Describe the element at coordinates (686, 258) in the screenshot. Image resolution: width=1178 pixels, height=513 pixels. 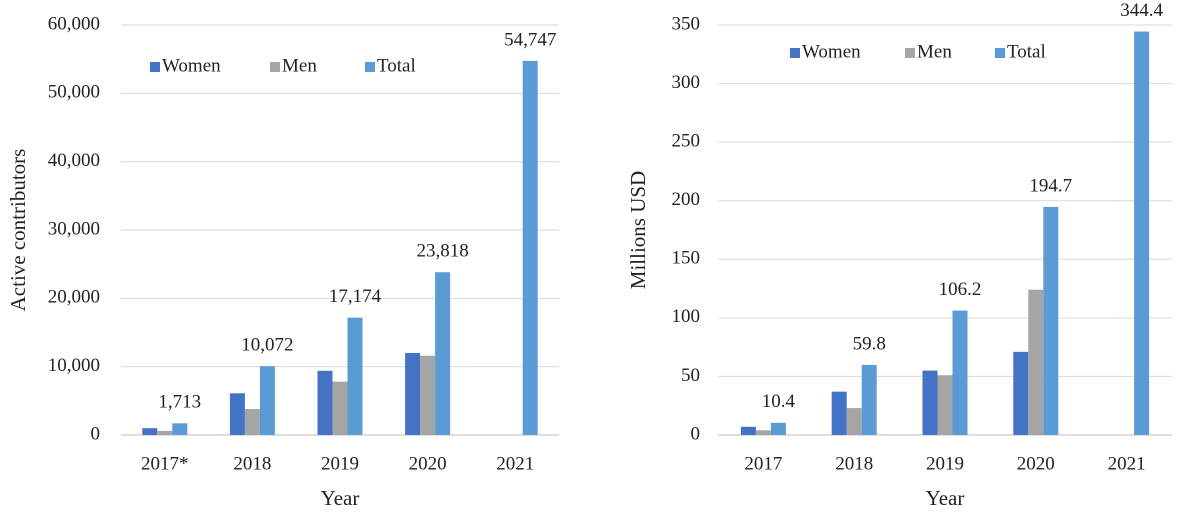
I see `y-tick-label: 150` at that location.